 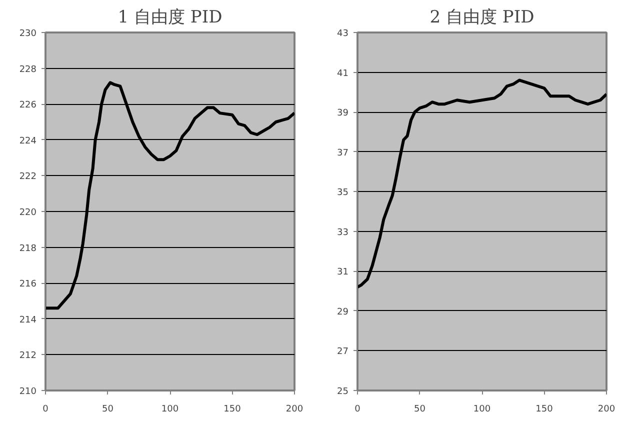 I want to click on y-tick-label: 31, so click(x=342, y=273).